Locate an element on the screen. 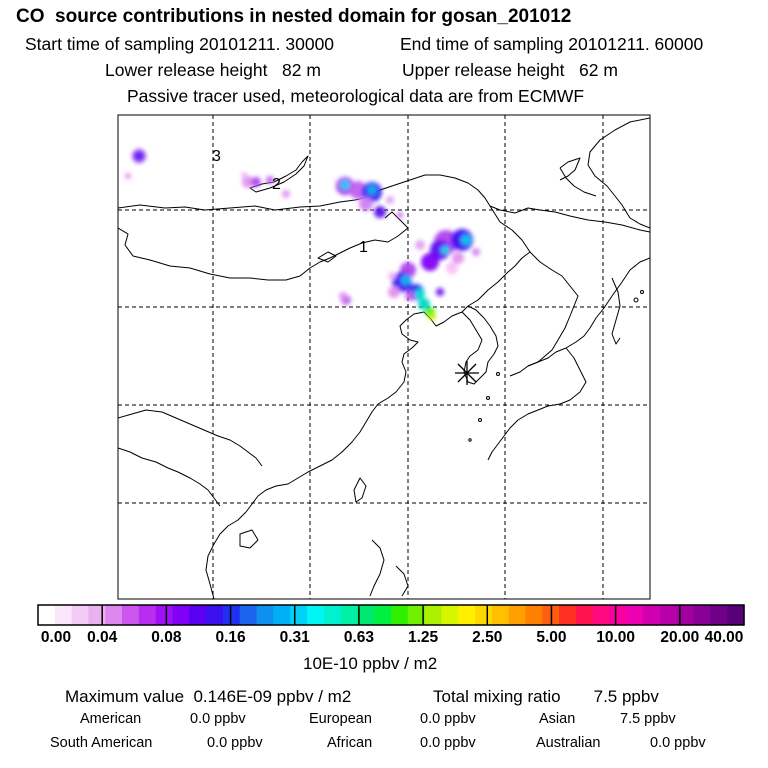 This screenshot has height=768, width=768. colorbar-tick-label: 2.50 is located at coordinates (487, 637).